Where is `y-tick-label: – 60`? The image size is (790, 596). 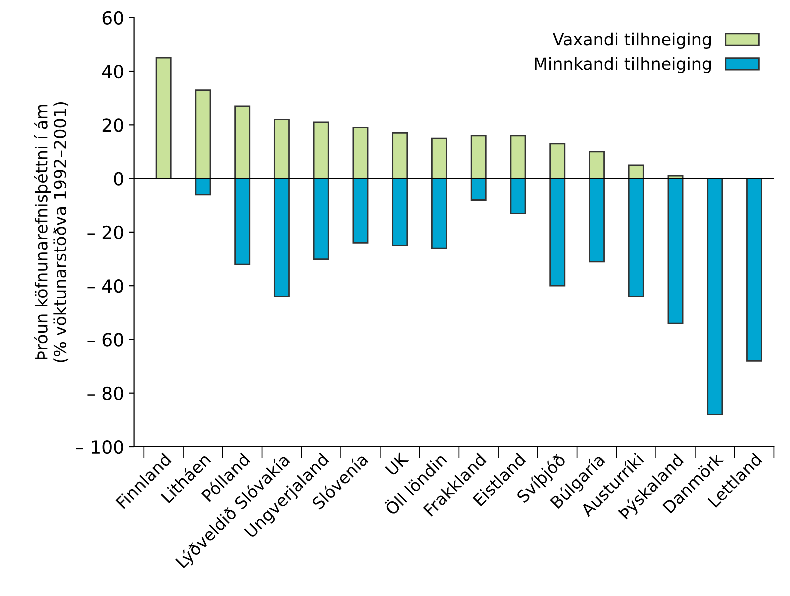
y-tick-label: – 60 is located at coordinates (106, 340).